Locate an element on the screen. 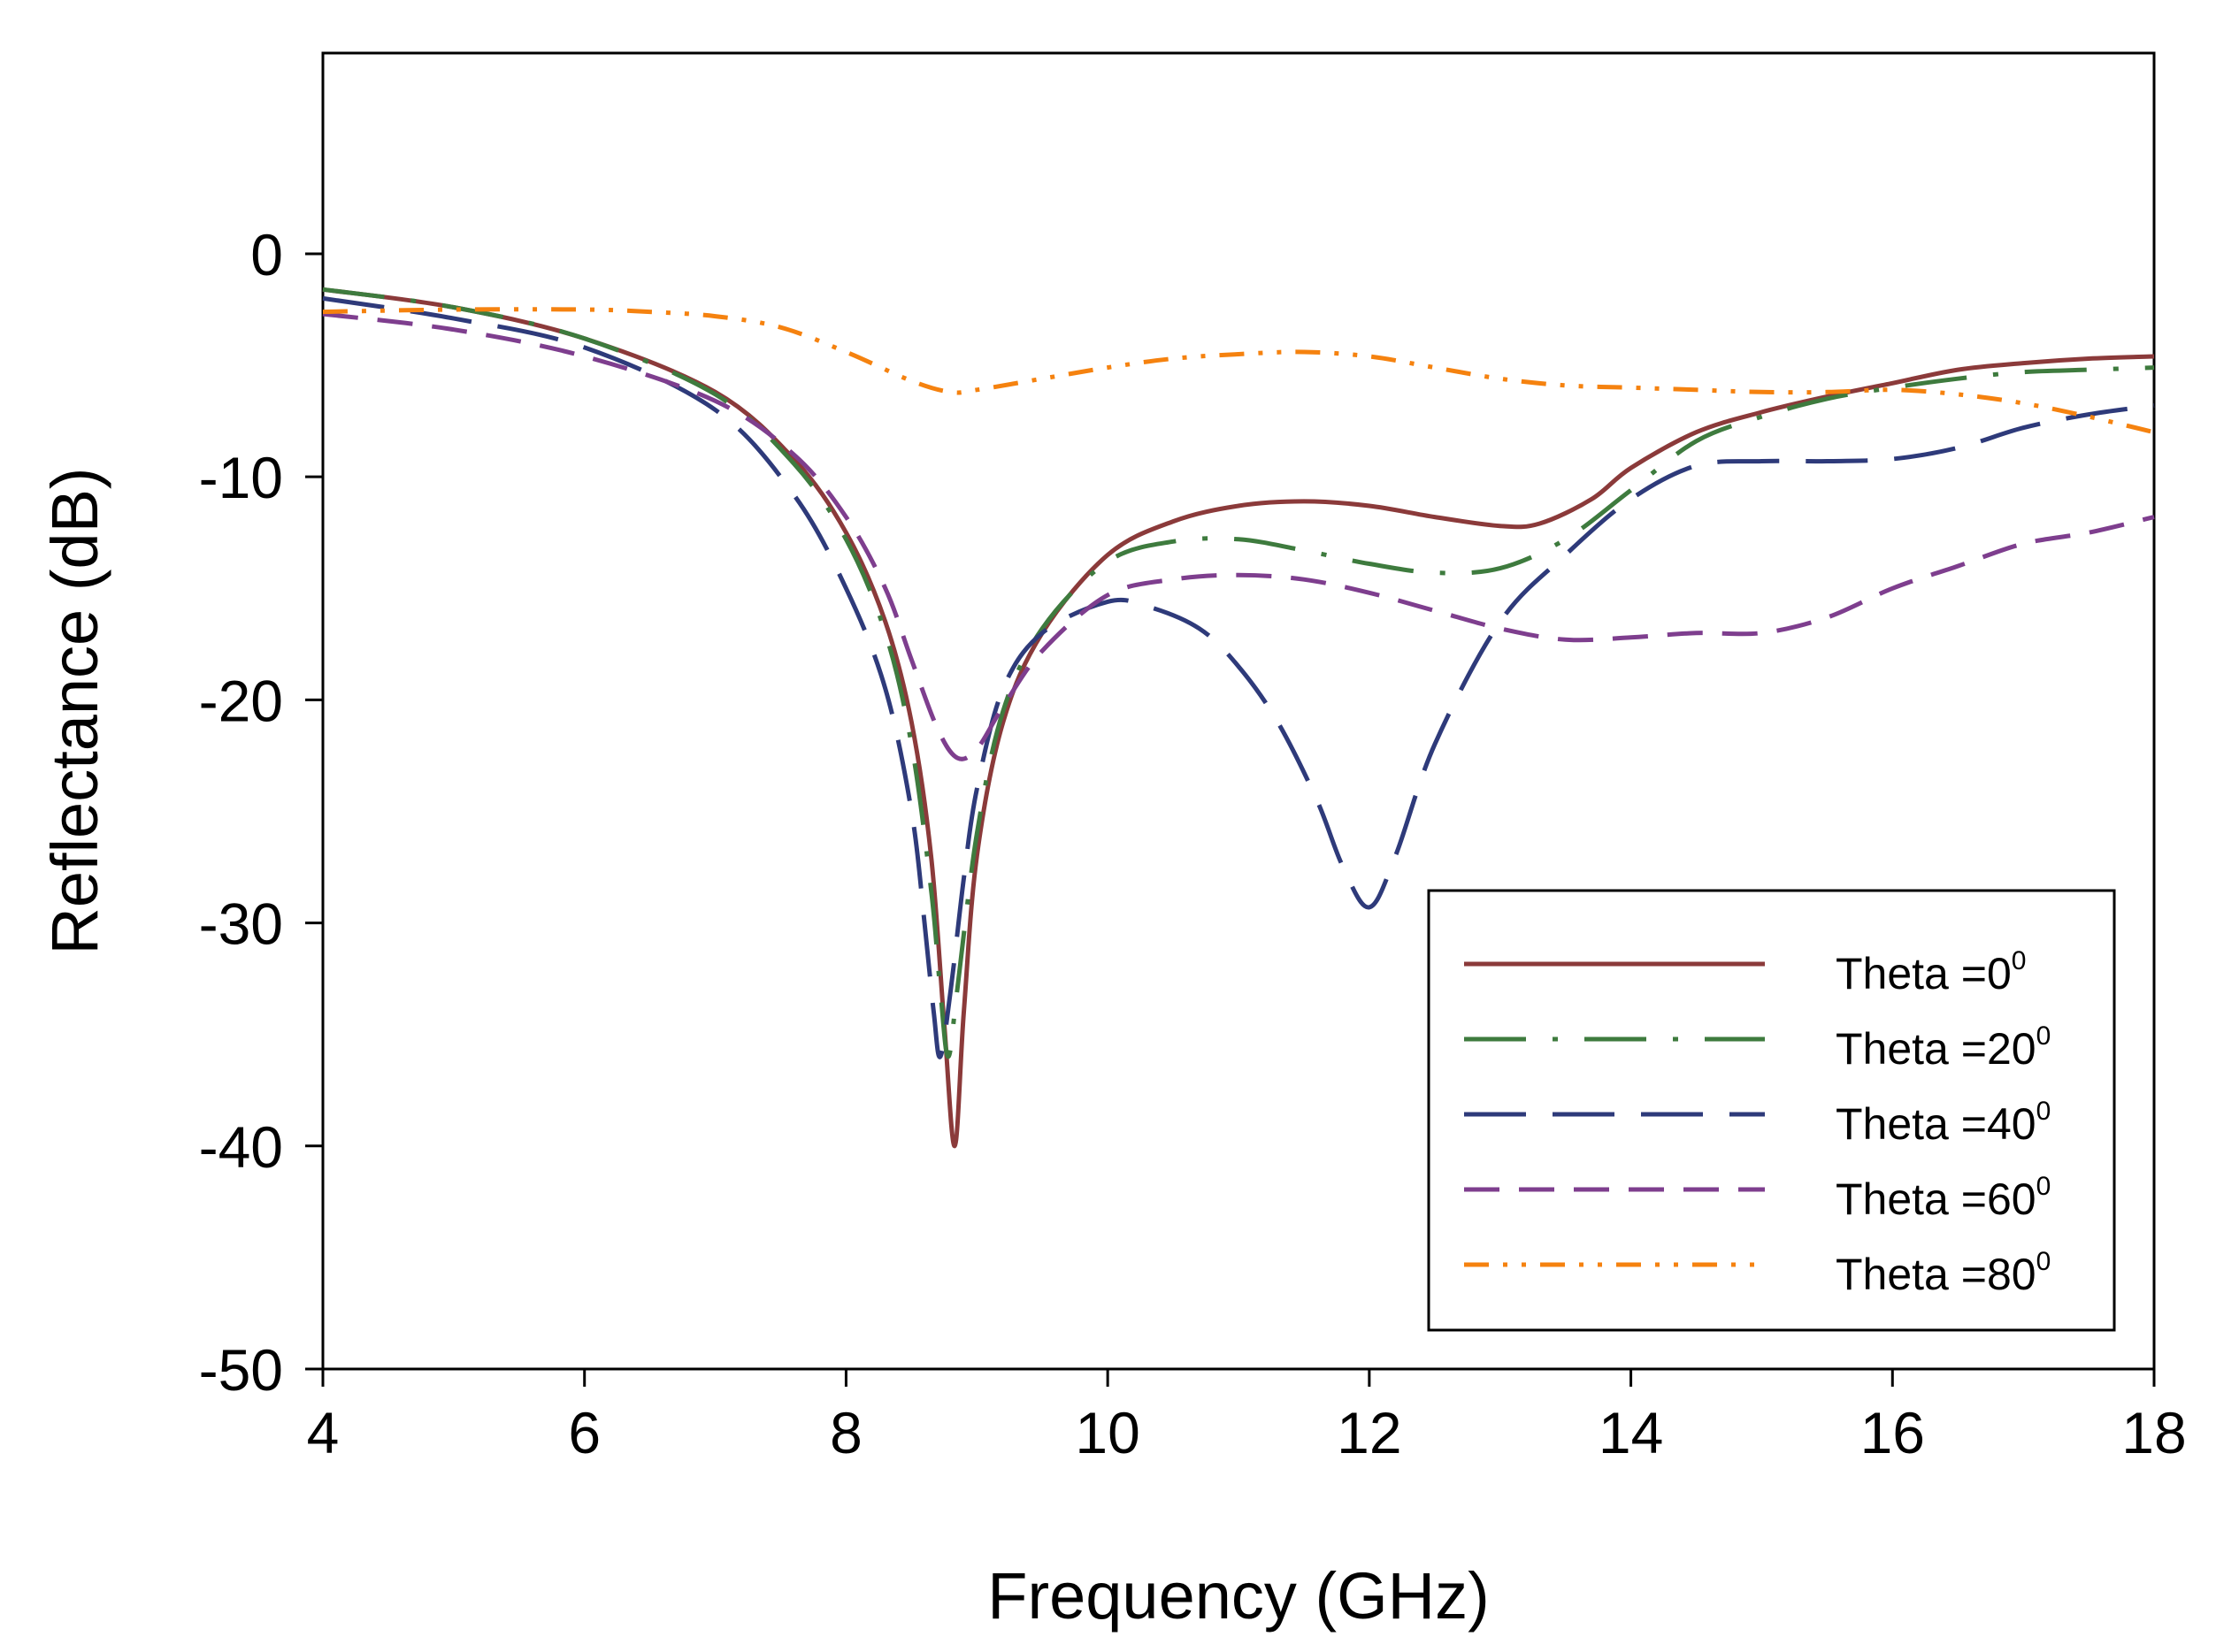 The width and height of the screenshot is (2216, 1652). y-axis-title: Reflectance (dB) is located at coordinates (74, 710).